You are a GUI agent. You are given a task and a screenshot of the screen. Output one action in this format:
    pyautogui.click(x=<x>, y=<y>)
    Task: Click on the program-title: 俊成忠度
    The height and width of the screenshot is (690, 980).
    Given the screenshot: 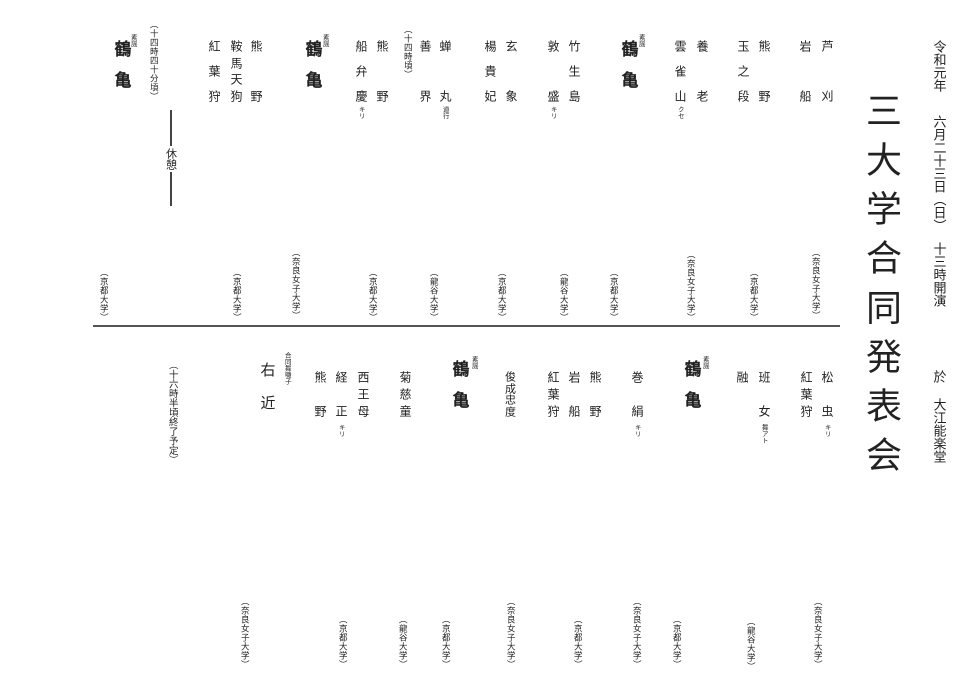 What is the action you would take?
    pyautogui.click(x=510, y=394)
    